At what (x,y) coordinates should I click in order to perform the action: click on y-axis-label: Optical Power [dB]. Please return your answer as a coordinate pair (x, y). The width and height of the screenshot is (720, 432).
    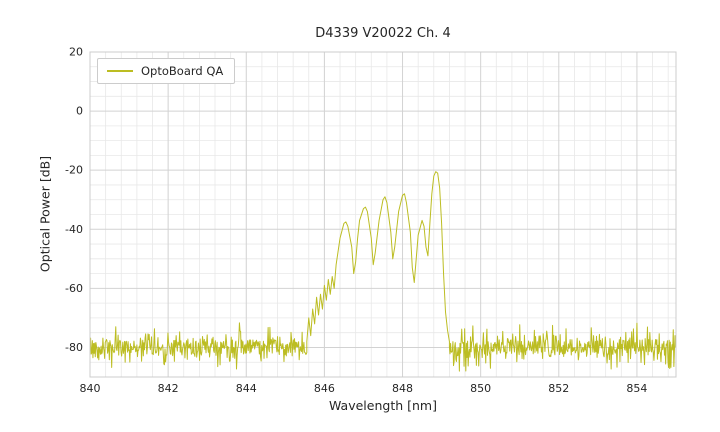
    Looking at the image, I should click on (45, 214).